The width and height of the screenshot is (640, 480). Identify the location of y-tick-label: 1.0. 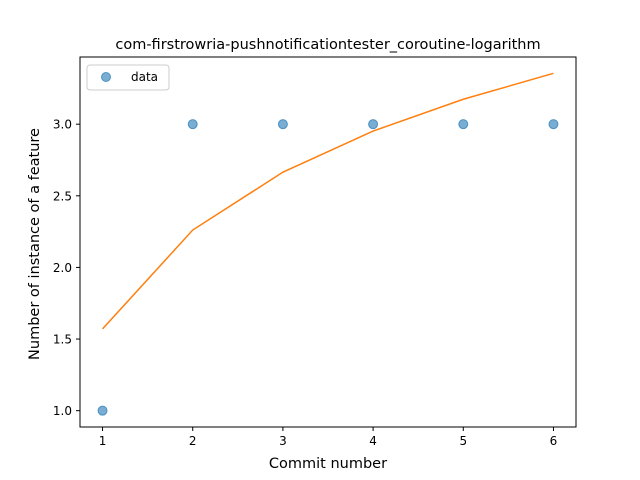
(62, 411).